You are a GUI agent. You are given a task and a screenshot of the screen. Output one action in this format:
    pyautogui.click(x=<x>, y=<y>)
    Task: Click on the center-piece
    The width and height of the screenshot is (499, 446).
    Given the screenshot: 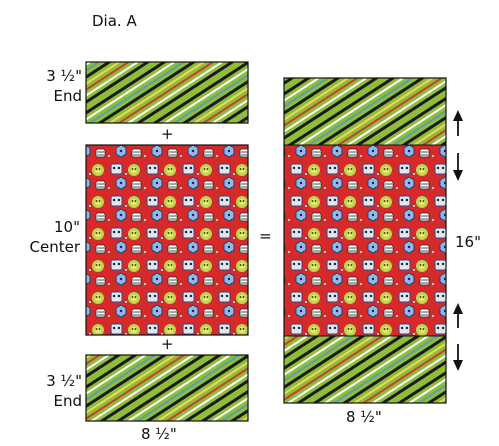 What is the action you would take?
    pyautogui.click(x=167, y=240)
    